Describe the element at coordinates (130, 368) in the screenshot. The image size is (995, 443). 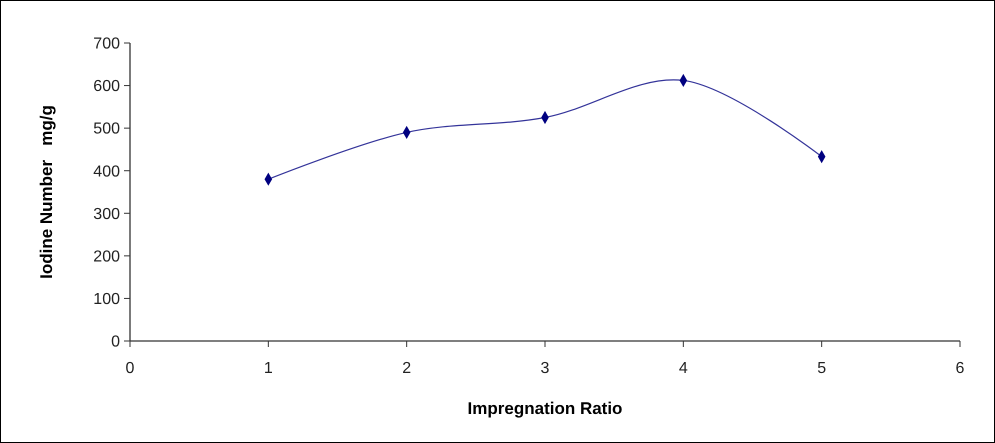
I see `x-tick-label: 0` at that location.